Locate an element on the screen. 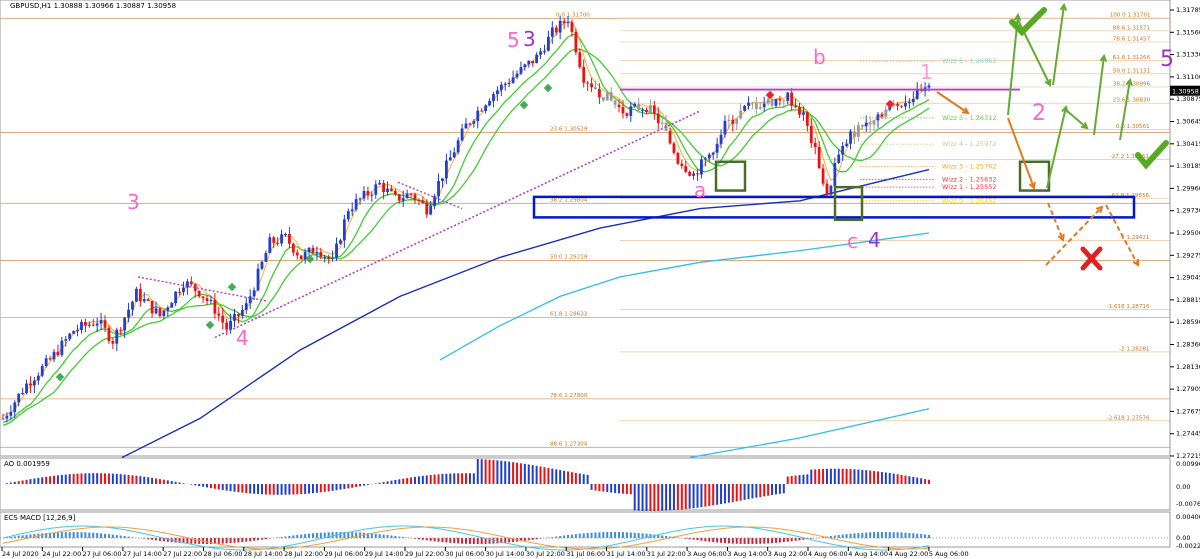  macd-tick-label: 0.00 is located at coordinates (1183, 538).